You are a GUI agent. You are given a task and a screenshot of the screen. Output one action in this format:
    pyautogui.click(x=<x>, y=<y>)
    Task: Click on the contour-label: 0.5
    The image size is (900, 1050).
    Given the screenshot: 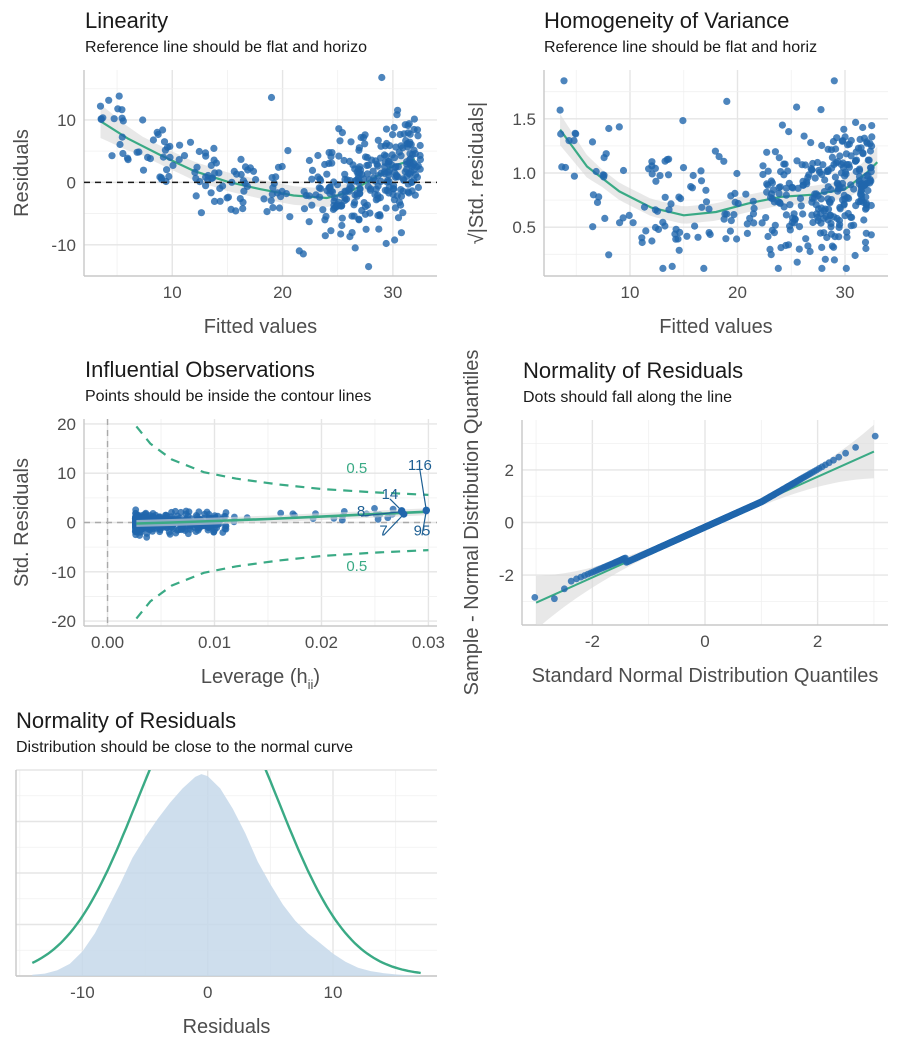 What is the action you would take?
    pyautogui.click(x=356, y=566)
    